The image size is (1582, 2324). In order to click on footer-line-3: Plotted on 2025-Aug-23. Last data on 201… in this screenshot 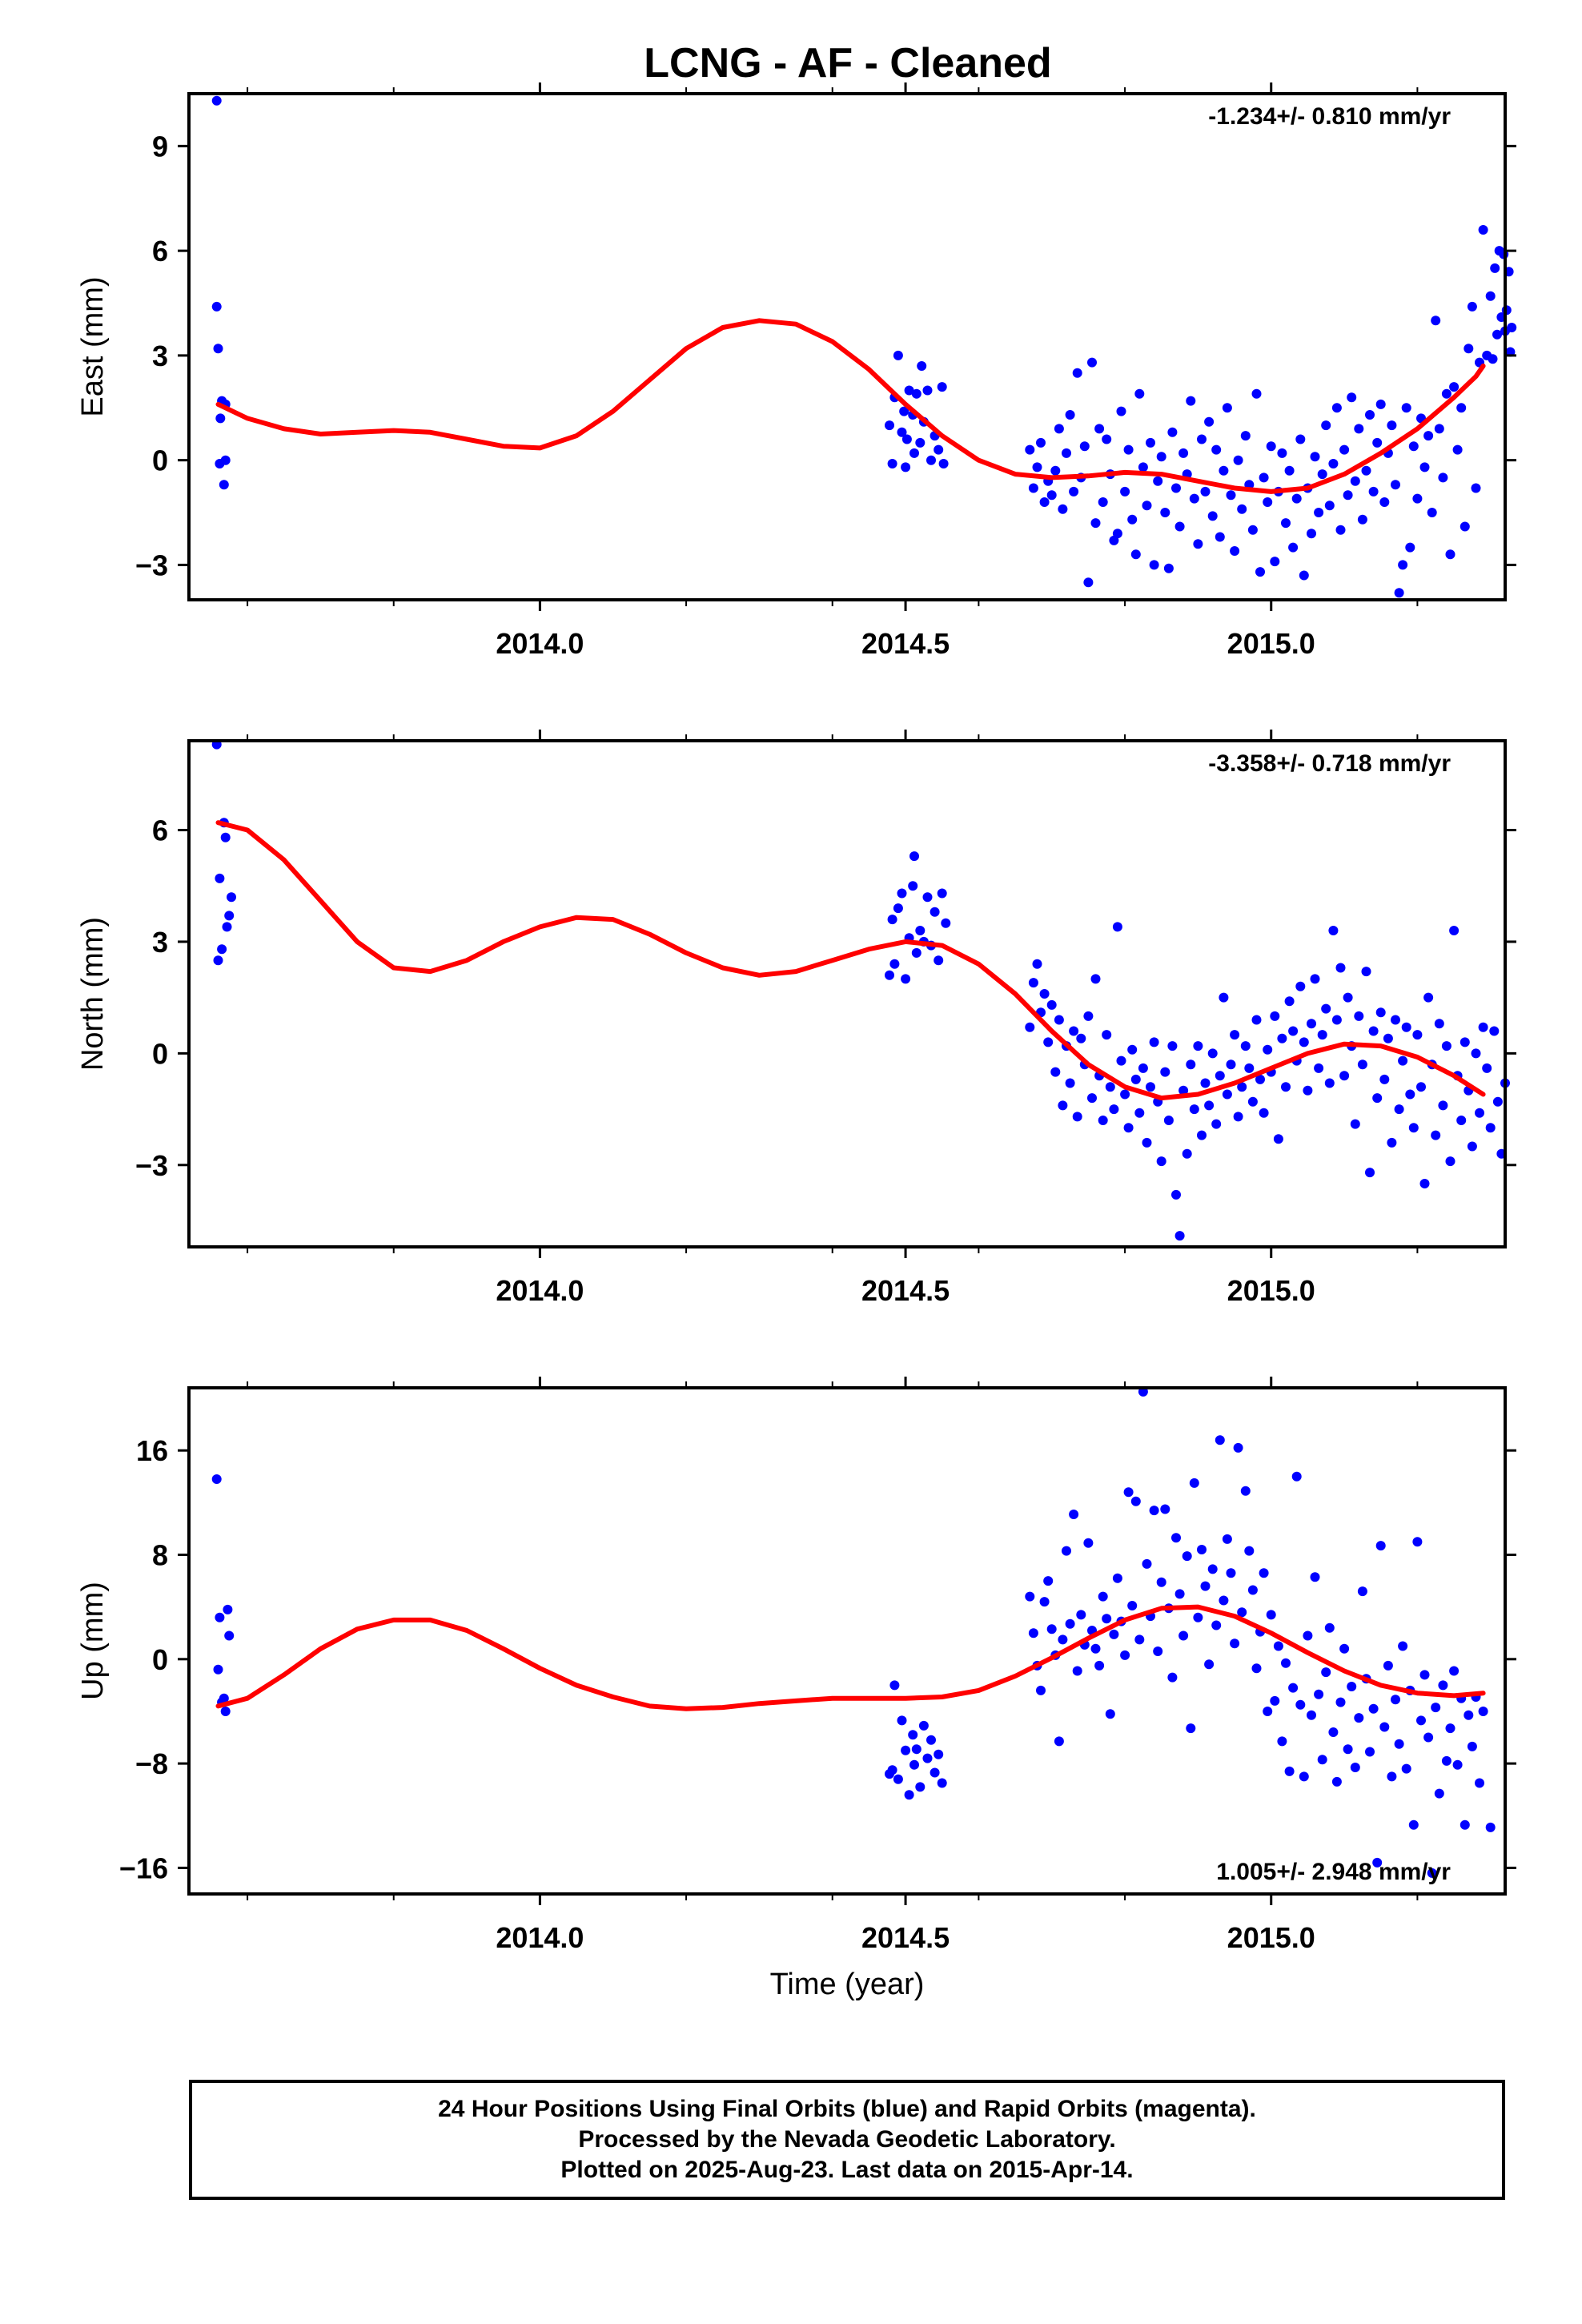, I will do `click(847, 2170)`.